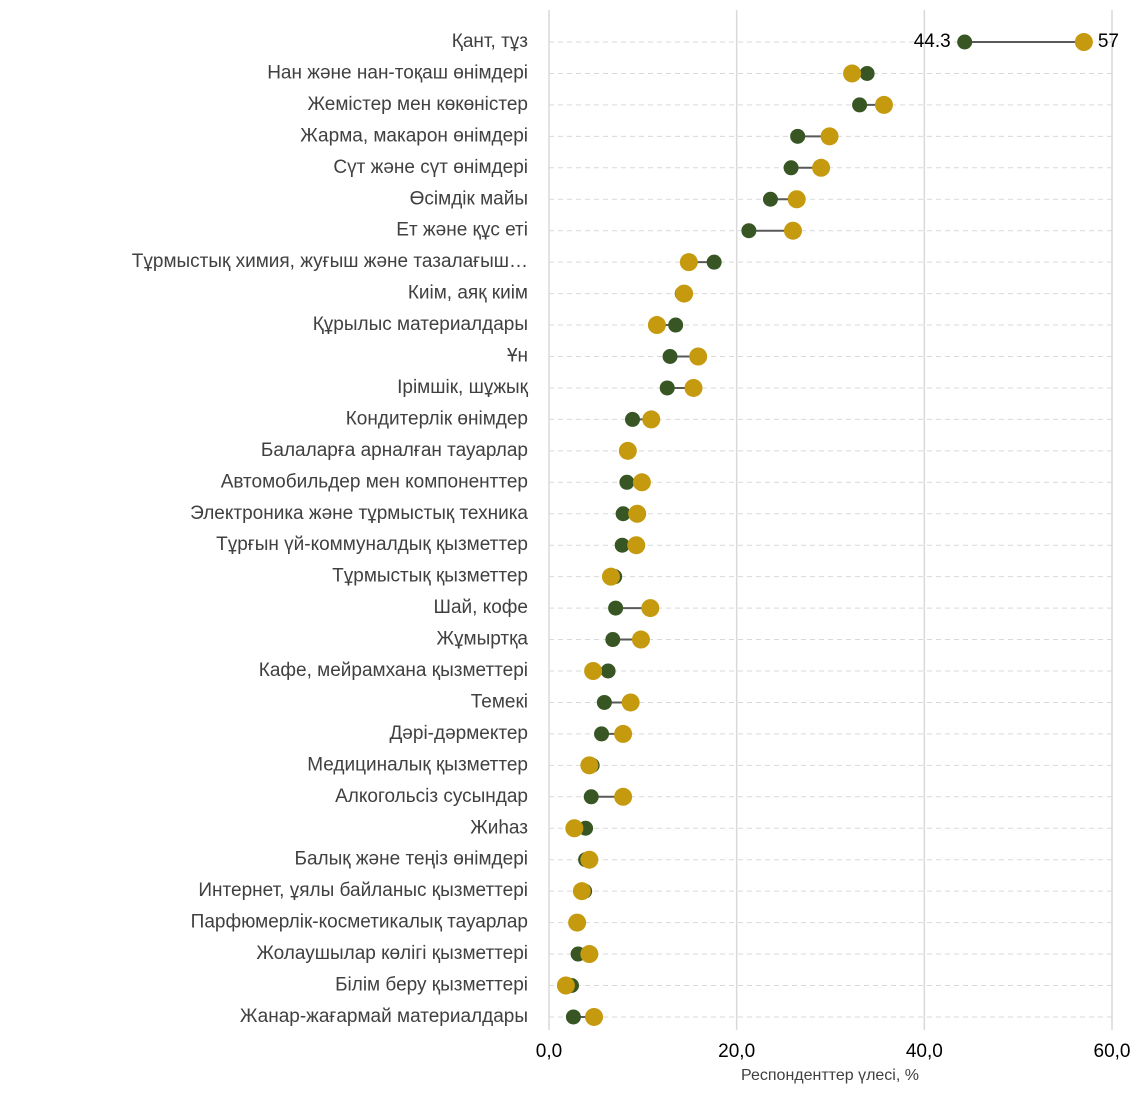  Describe the element at coordinates (392, 953) in the screenshot. I see `y-tick-label: Жолаушылар көлігі қызметтері` at that location.